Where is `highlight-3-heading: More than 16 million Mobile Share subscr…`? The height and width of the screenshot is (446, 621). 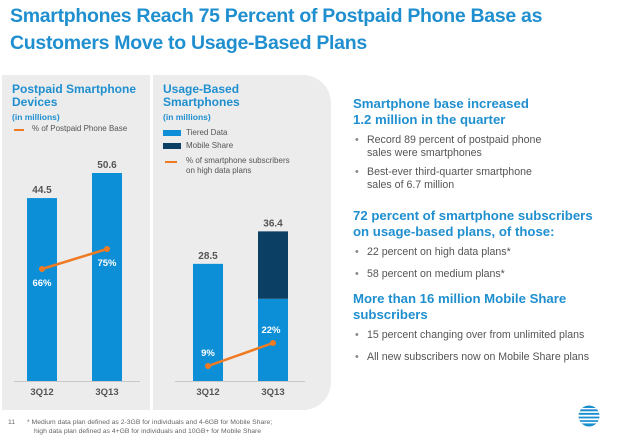
highlight-3-heading: More than 16 million Mobile Share subscr… is located at coordinates (483, 307).